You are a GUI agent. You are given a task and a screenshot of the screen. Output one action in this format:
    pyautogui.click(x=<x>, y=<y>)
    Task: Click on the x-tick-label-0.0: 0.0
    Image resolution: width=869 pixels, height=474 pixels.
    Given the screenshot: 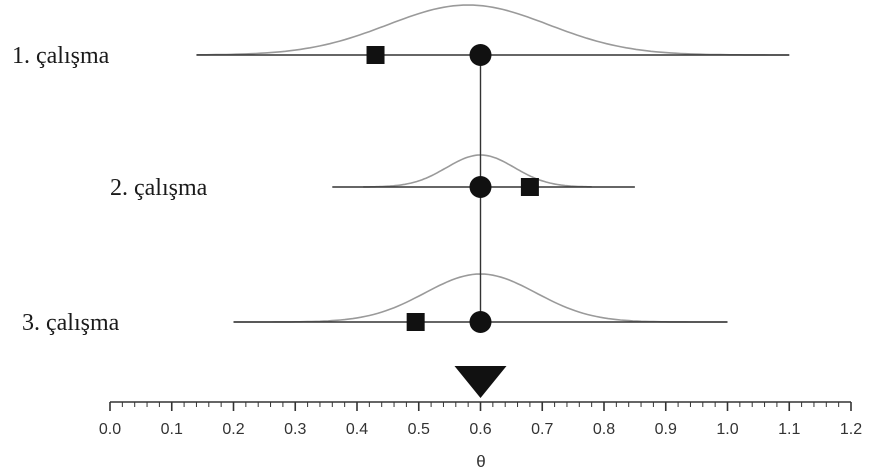 What is the action you would take?
    pyautogui.click(x=110, y=429)
    